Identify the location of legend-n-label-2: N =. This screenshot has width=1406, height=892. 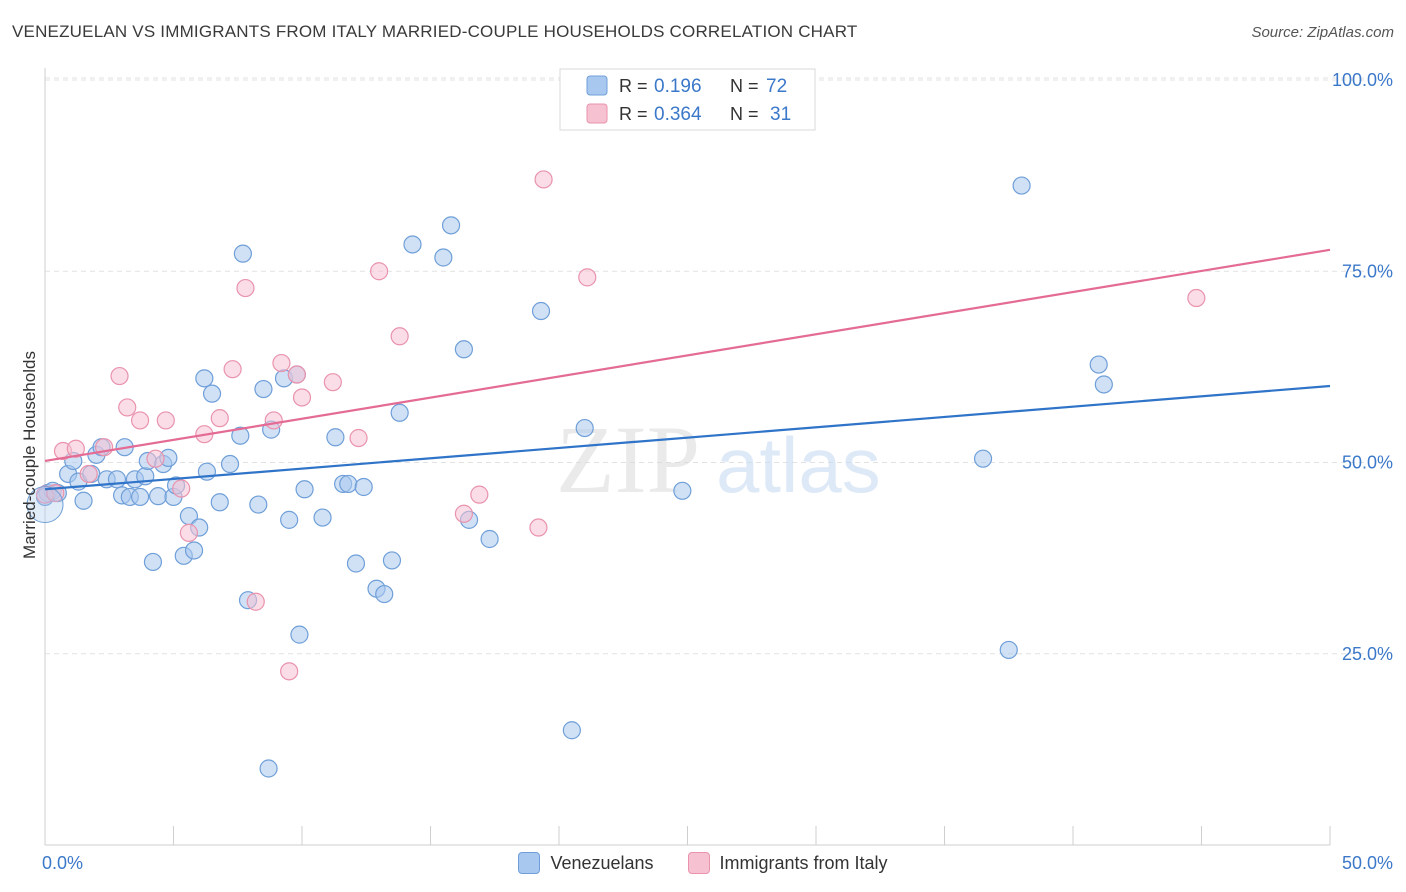
(744, 114).